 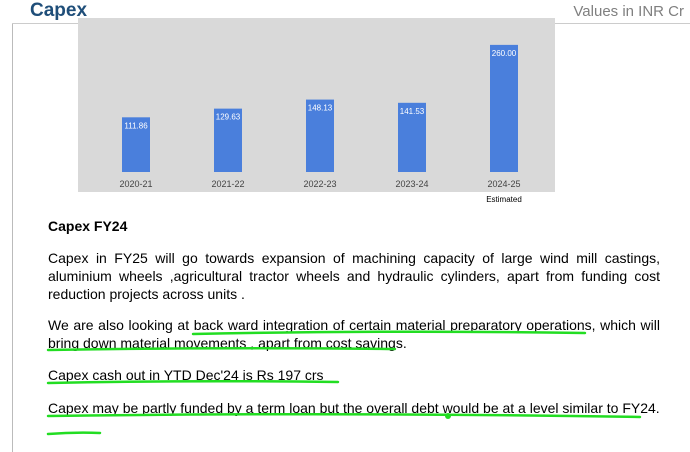 I want to click on value-label: 141.53, so click(x=412, y=111).